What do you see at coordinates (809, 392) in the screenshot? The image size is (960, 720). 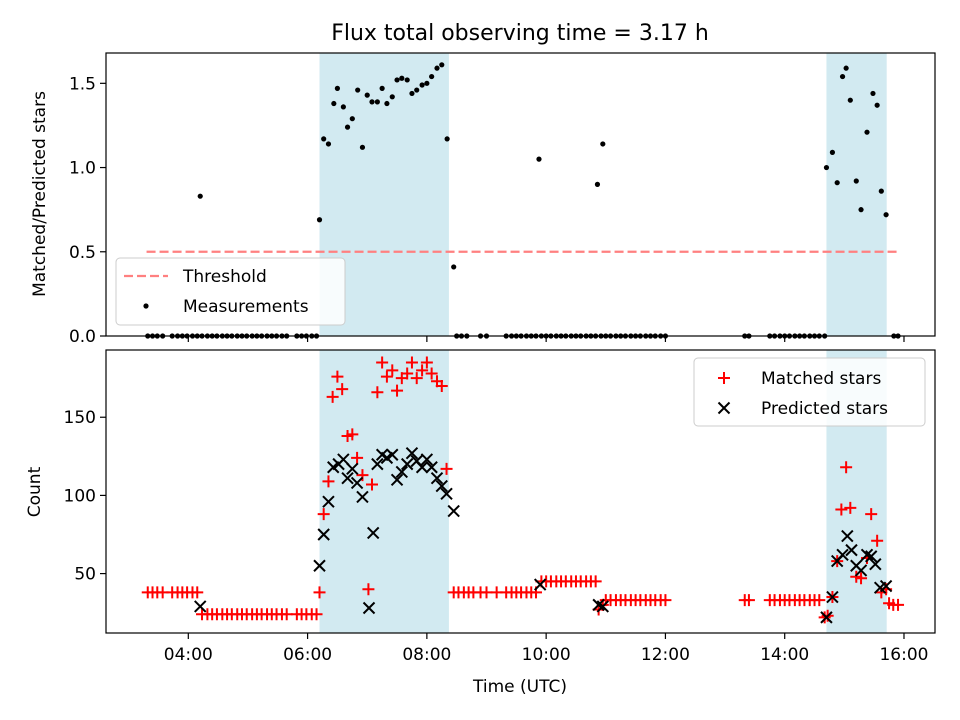 I see `bottom-legend-box` at bounding box center [809, 392].